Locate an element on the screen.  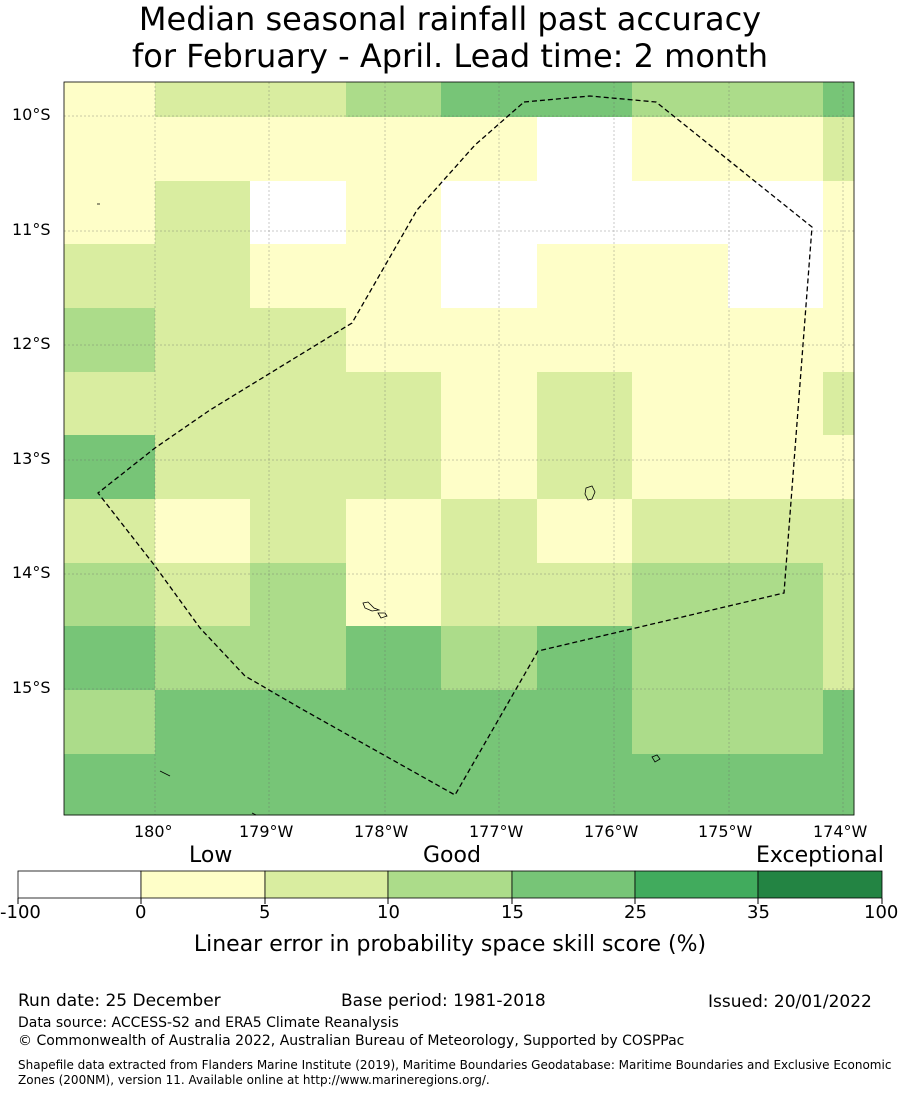
lon-label-178w: 178°W is located at coordinates (381, 831).